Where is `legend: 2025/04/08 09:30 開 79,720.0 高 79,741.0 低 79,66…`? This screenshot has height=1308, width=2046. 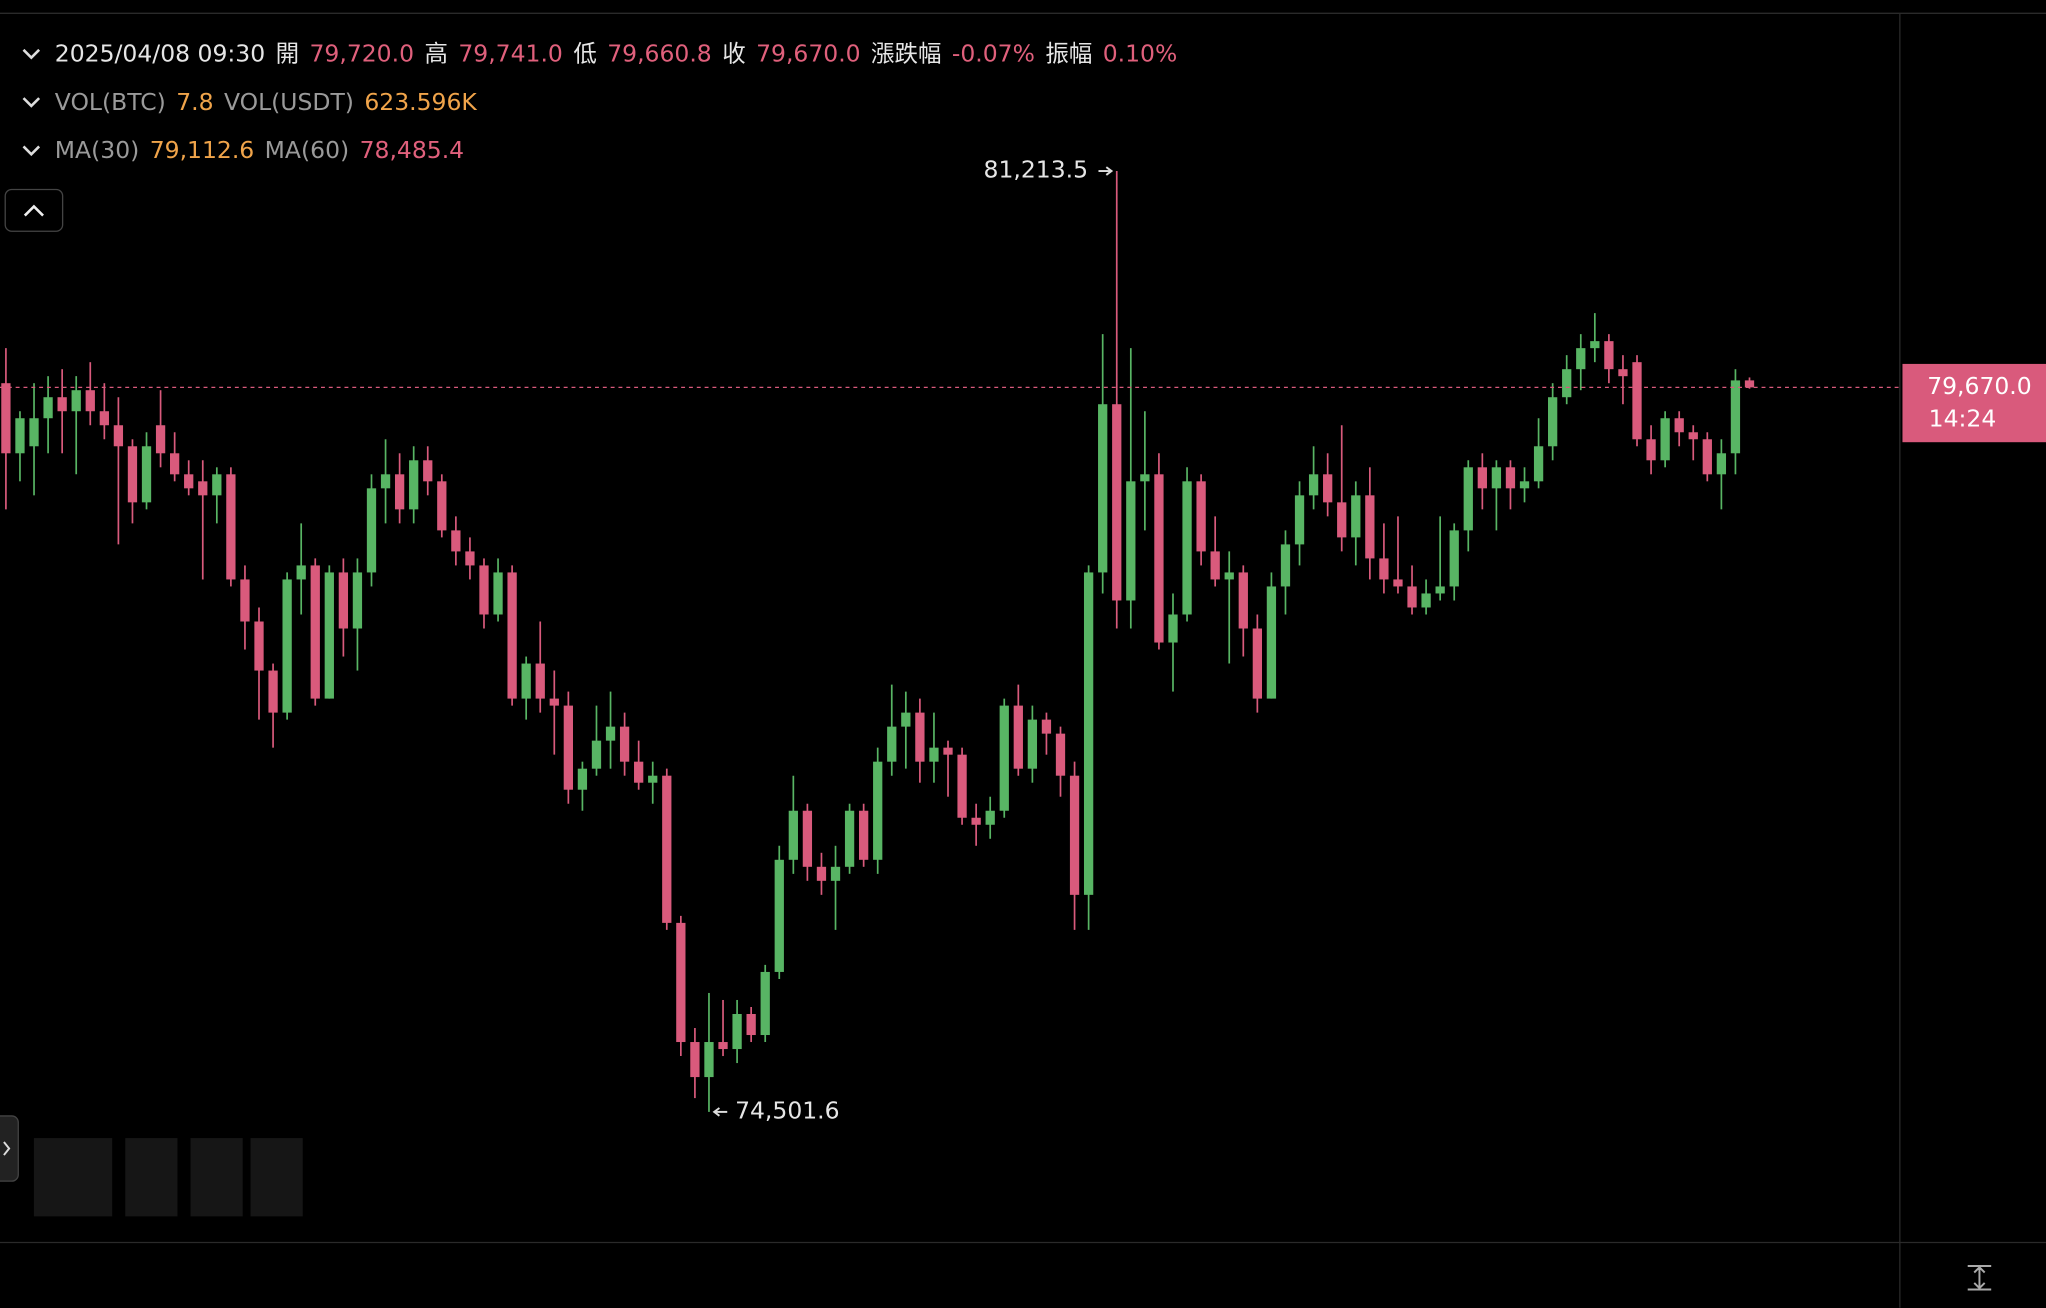 legend: 2025/04/08 09:30 開 79,720.0 高 79,741.0 低 79,66… is located at coordinates (616, 102).